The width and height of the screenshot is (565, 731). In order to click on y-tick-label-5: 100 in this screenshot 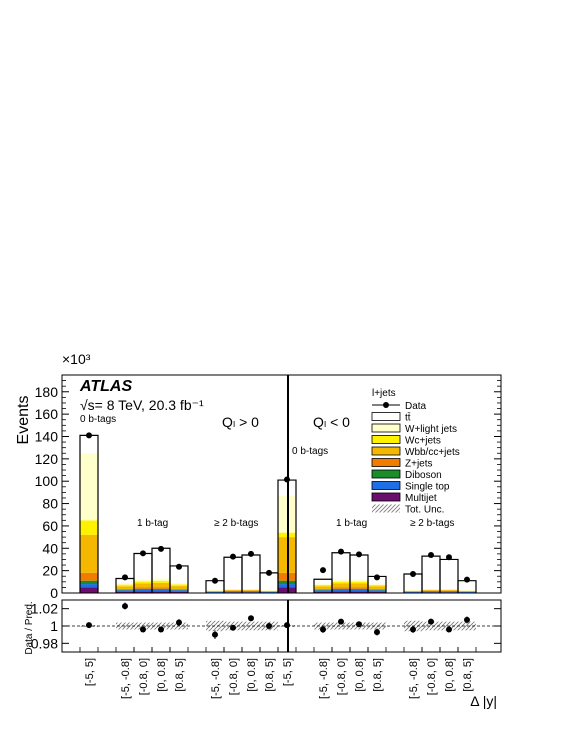, I will do `click(47, 481)`.